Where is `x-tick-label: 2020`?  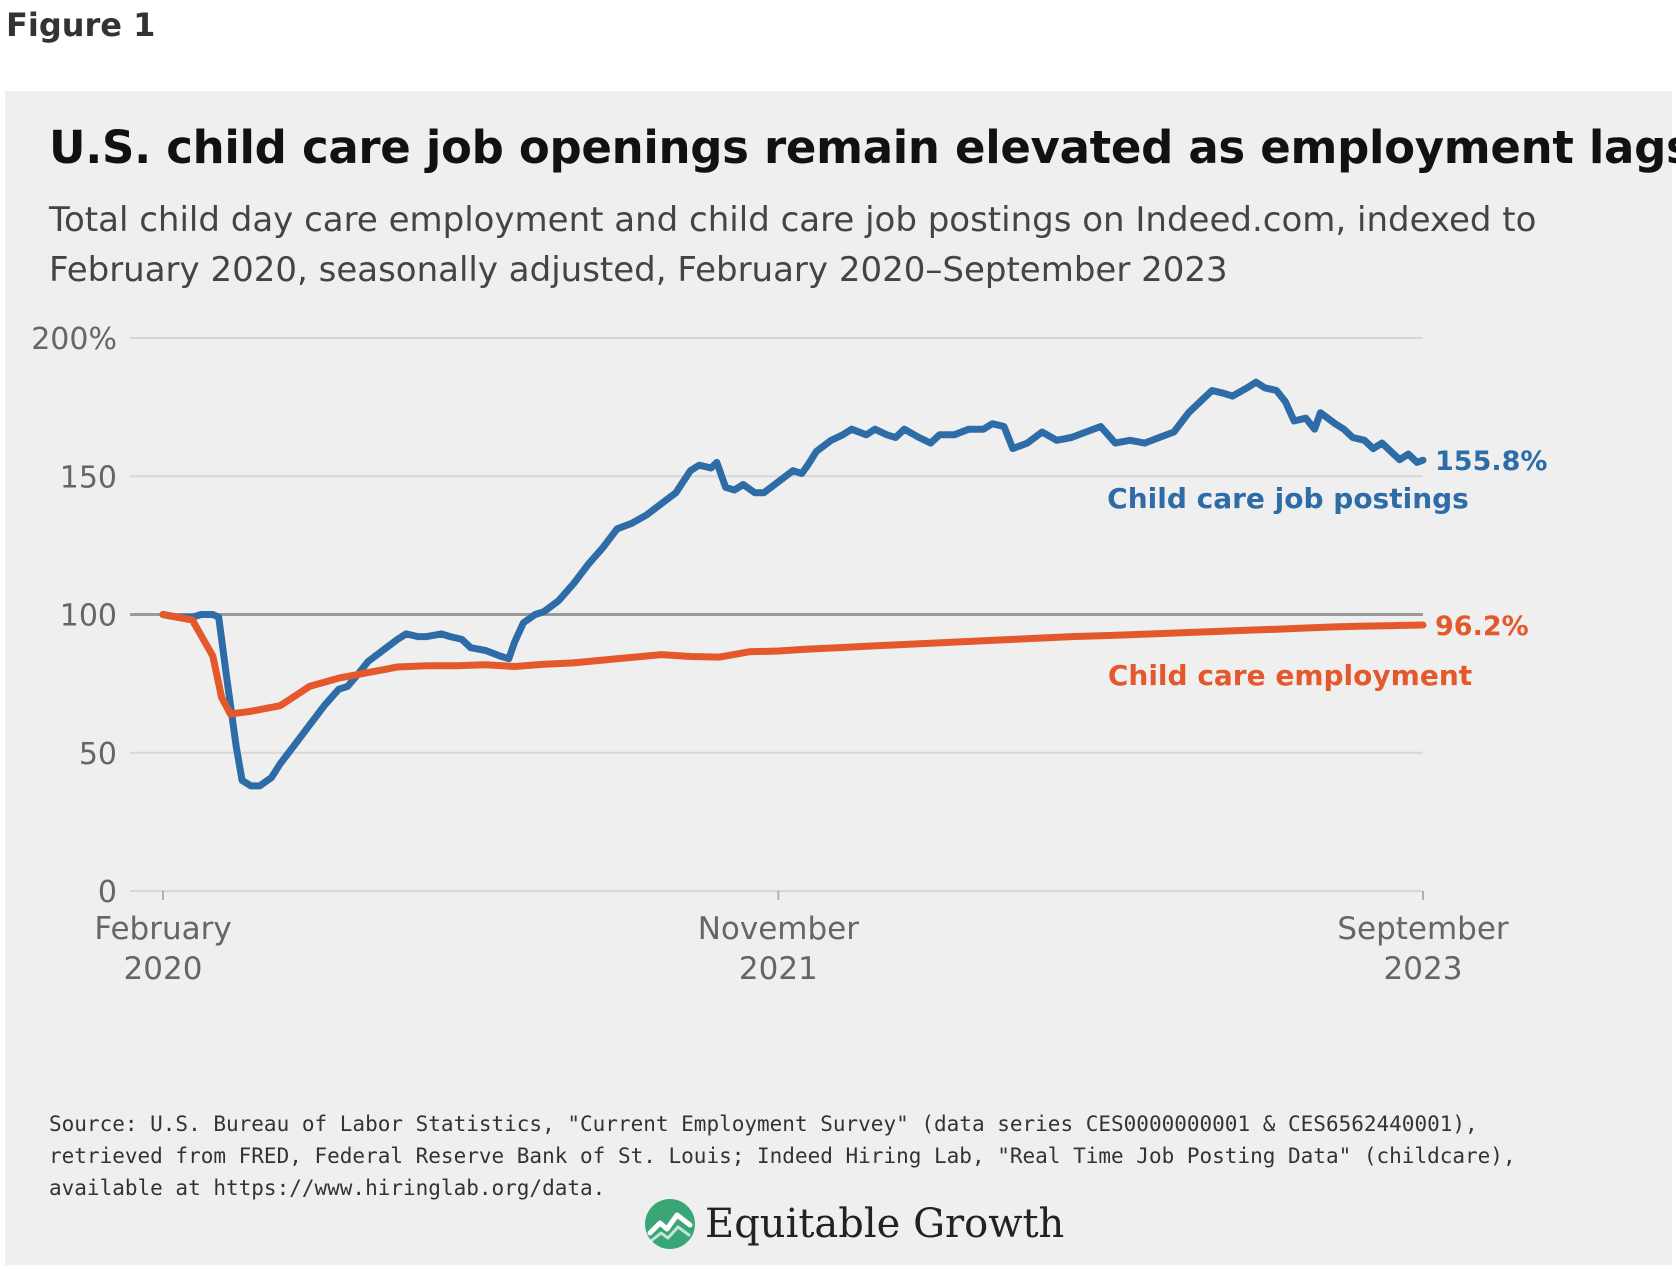
x-tick-label: 2020 is located at coordinates (163, 969).